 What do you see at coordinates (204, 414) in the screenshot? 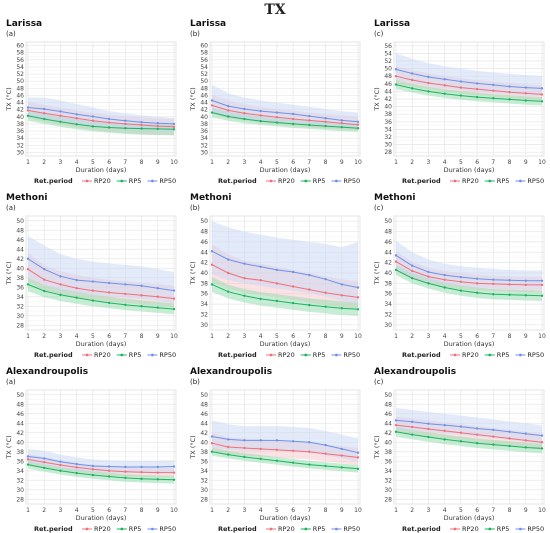
I see `y-tick-label: 46` at bounding box center [204, 414].